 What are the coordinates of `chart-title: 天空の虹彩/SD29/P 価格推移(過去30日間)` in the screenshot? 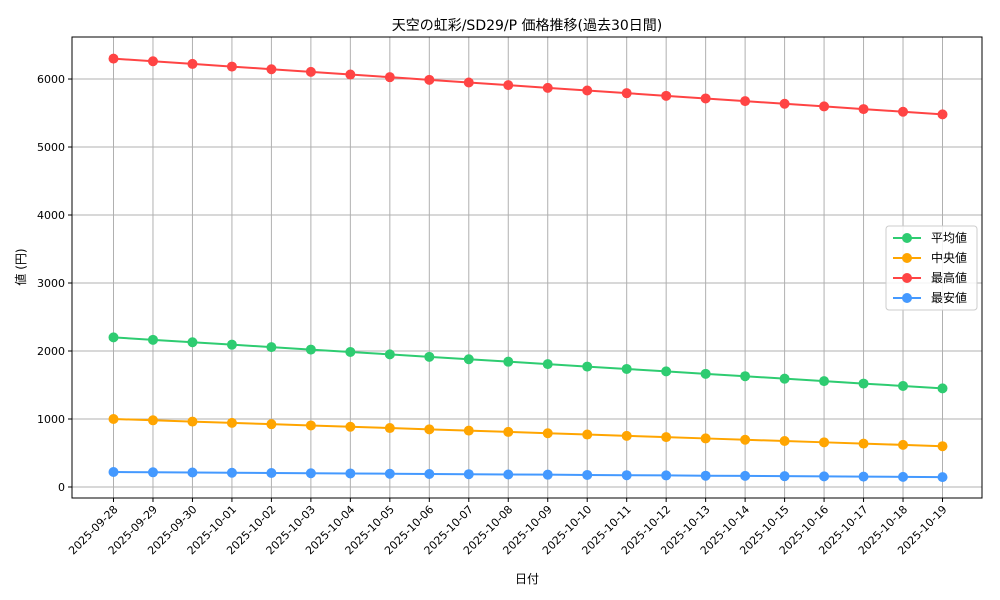 It's located at (527, 26).